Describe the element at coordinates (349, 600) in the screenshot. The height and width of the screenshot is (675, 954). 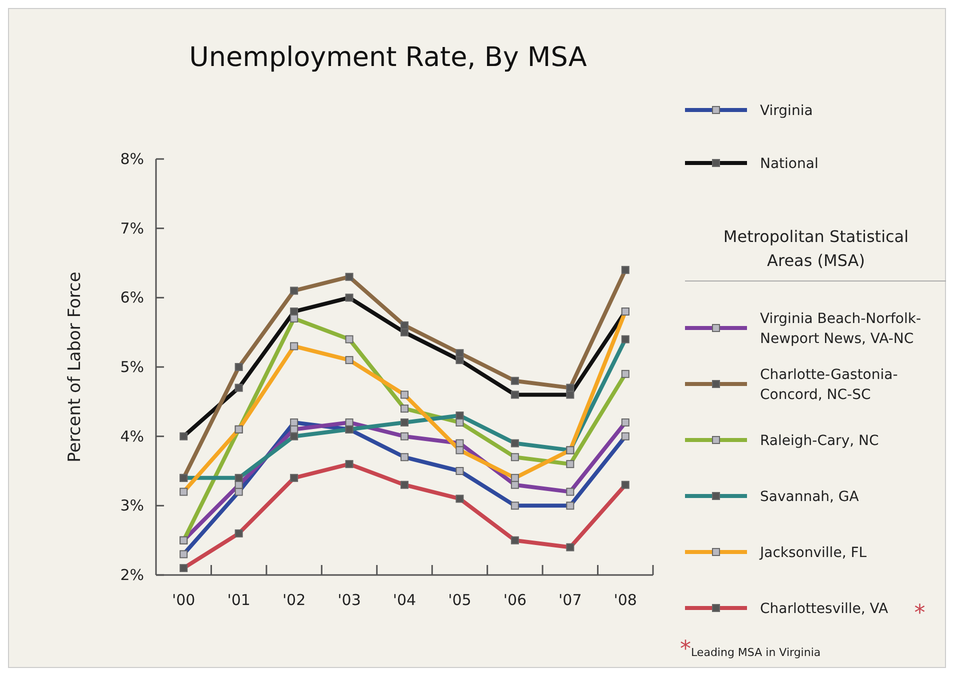
I see `x-tick-label: '03` at that location.